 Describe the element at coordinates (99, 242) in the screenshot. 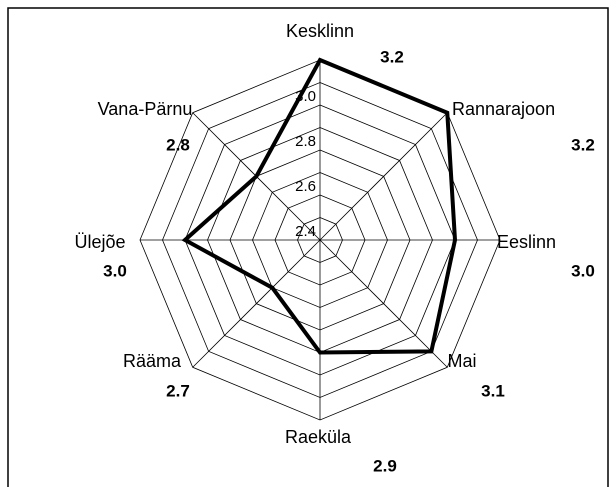

I see `category-label: Ülejõe` at that location.